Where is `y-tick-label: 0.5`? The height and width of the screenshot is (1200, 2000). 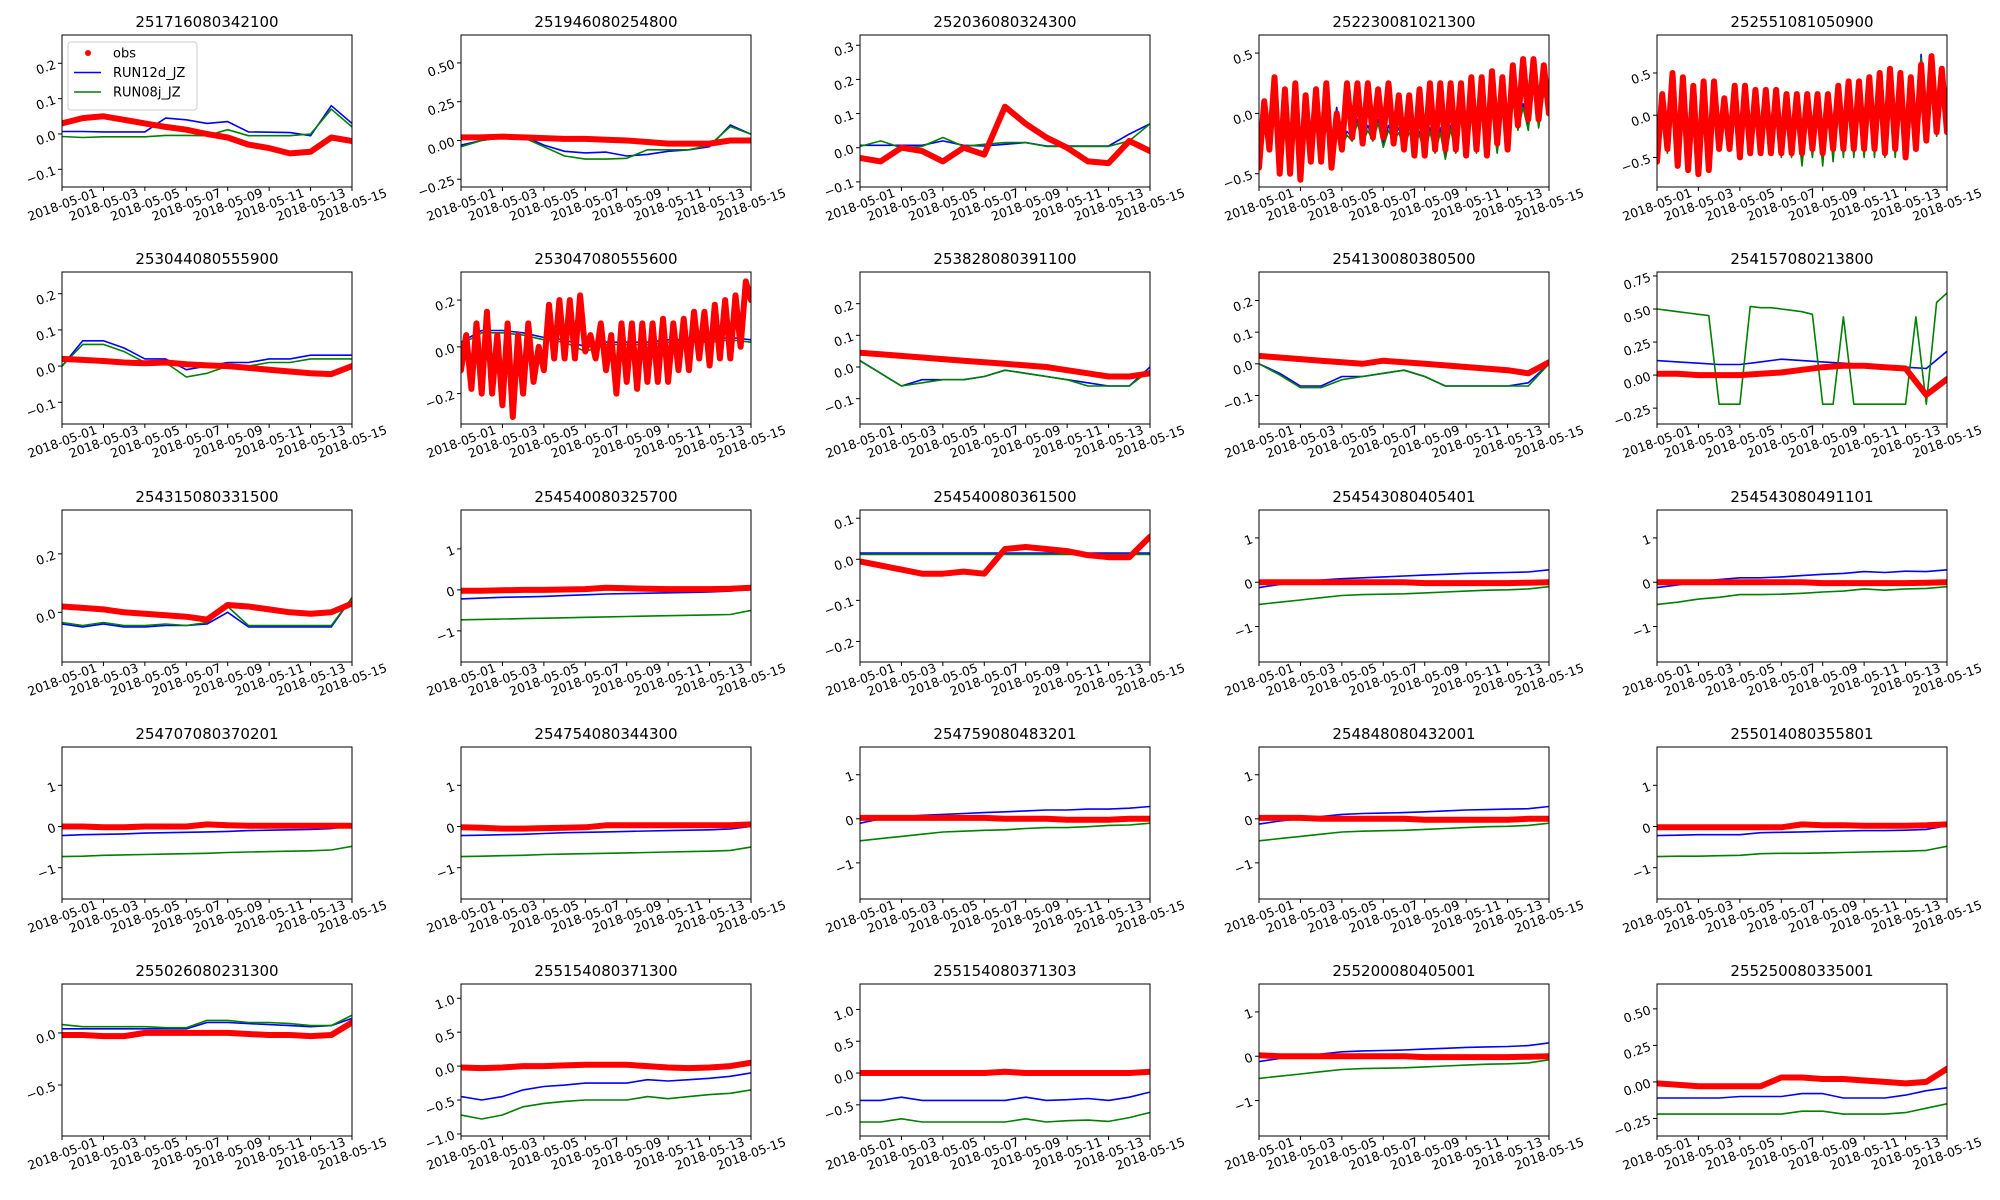 y-tick-label: 0.5 is located at coordinates (1243, 57).